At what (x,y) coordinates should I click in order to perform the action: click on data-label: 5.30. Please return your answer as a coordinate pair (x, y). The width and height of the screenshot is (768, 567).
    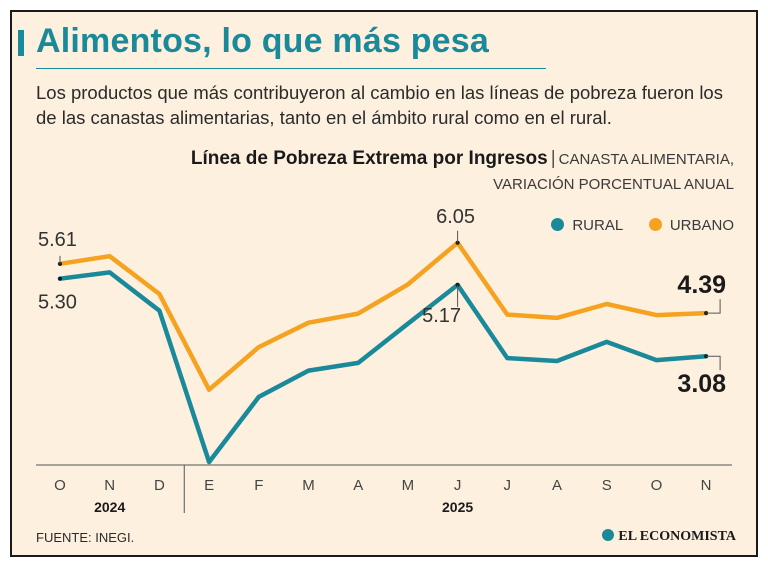
    Looking at the image, I should click on (57, 303).